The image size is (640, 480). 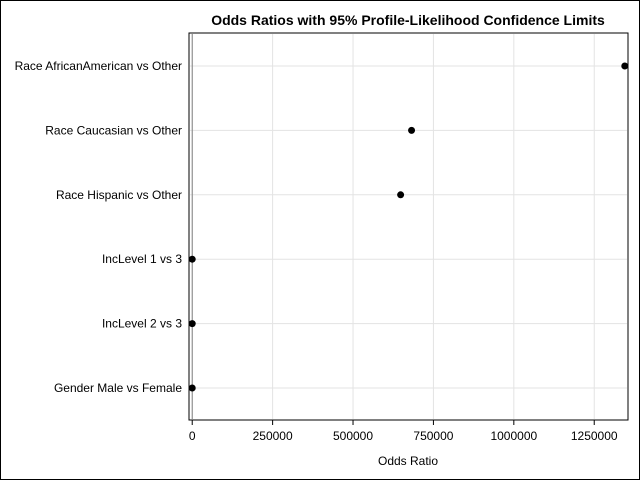 I want to click on x-axis-tick-label: 1000000, so click(x=513, y=436).